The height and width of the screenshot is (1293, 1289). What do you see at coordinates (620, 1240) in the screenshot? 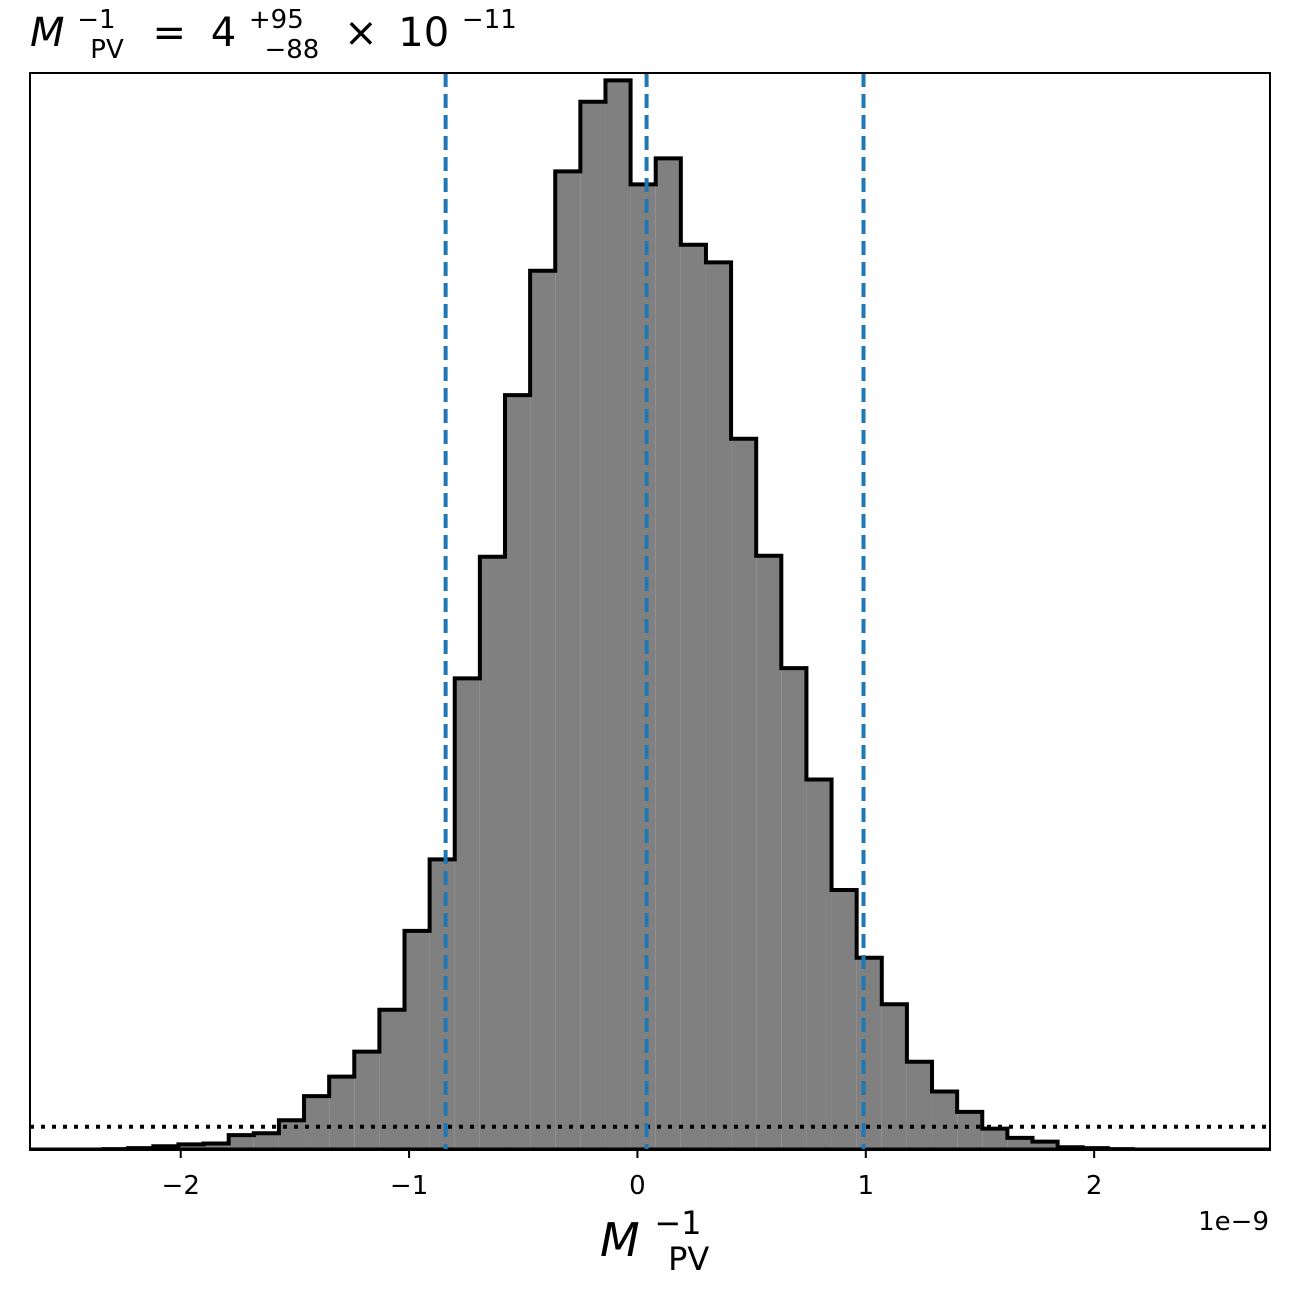
I see `xlabel-var: M` at bounding box center [620, 1240].